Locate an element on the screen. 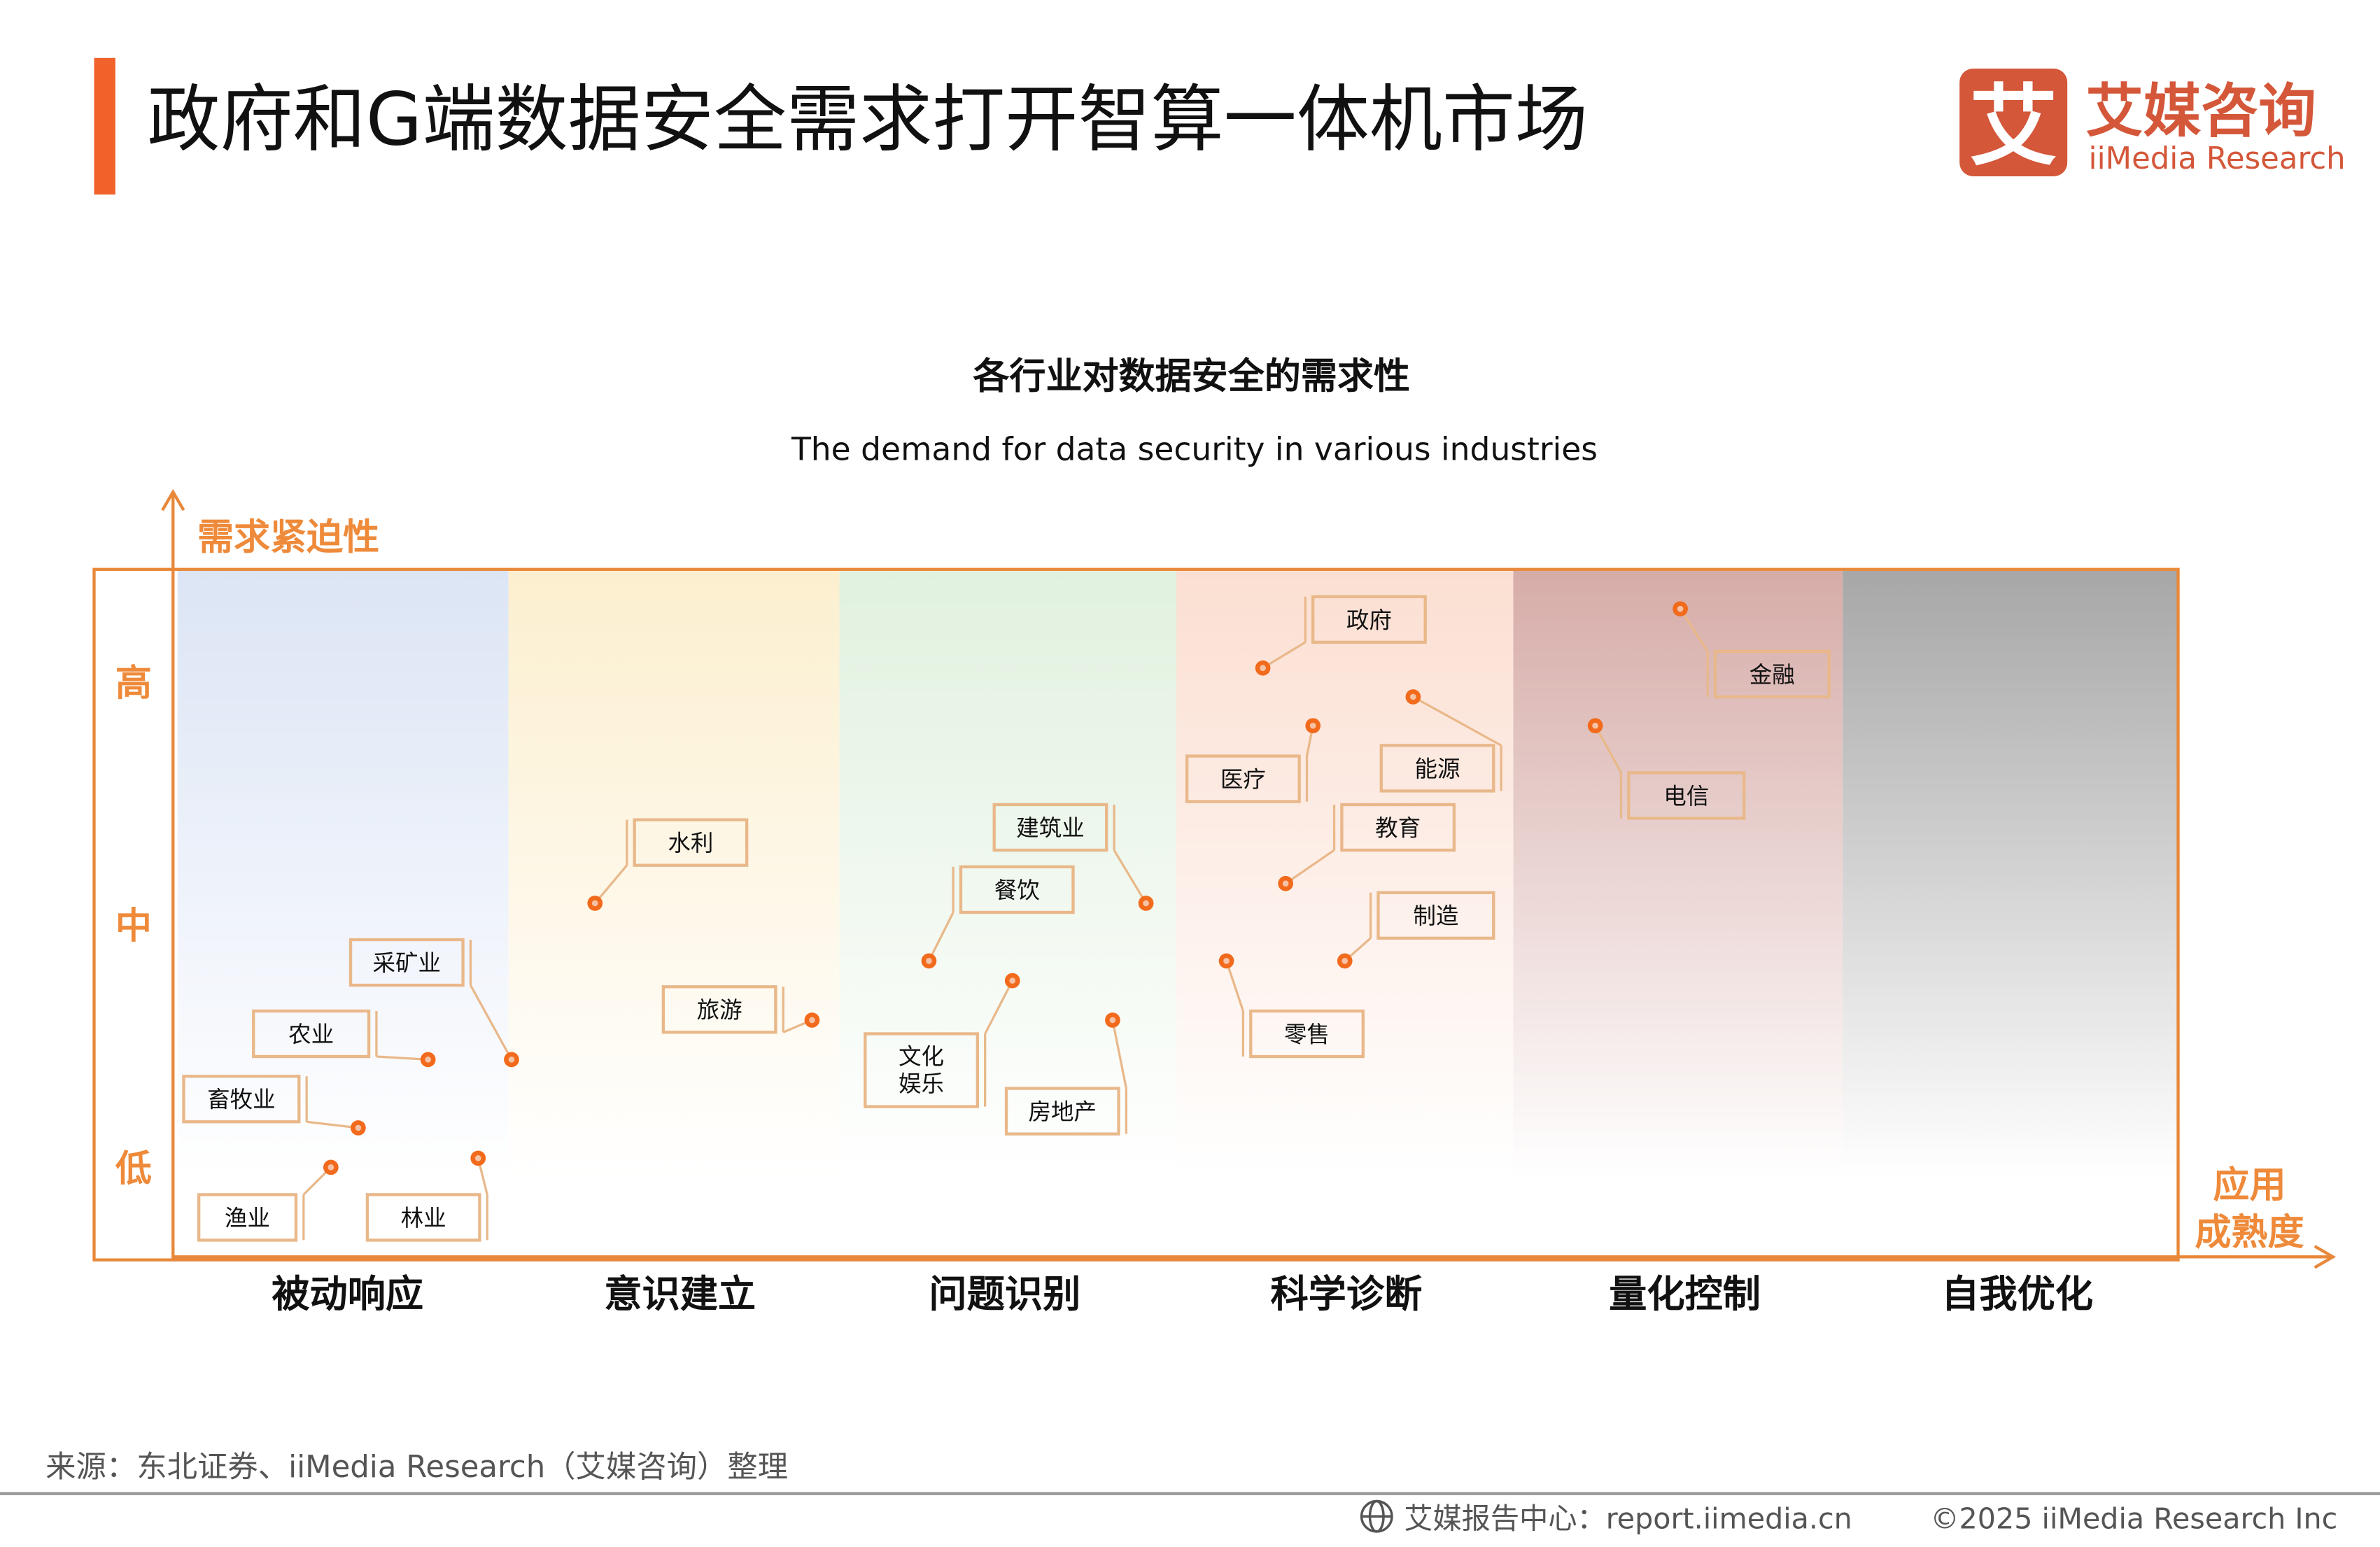 The image size is (2380, 1547). industry-label: 旅游 is located at coordinates (719, 1010).